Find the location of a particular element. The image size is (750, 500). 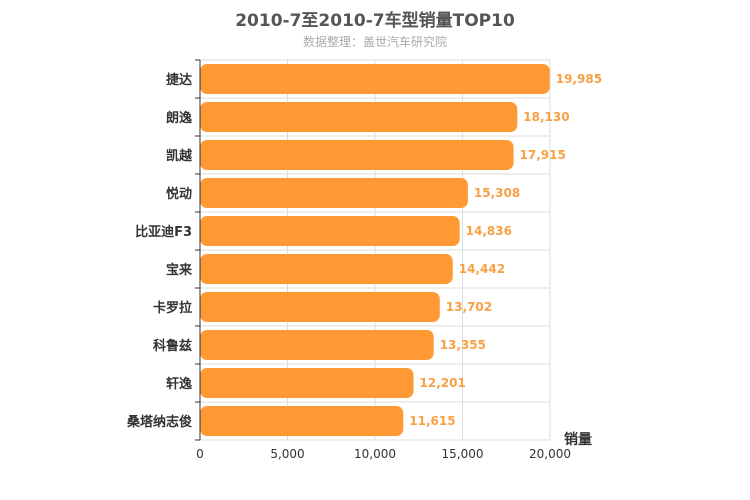

data-label: 13,355 is located at coordinates (463, 345).